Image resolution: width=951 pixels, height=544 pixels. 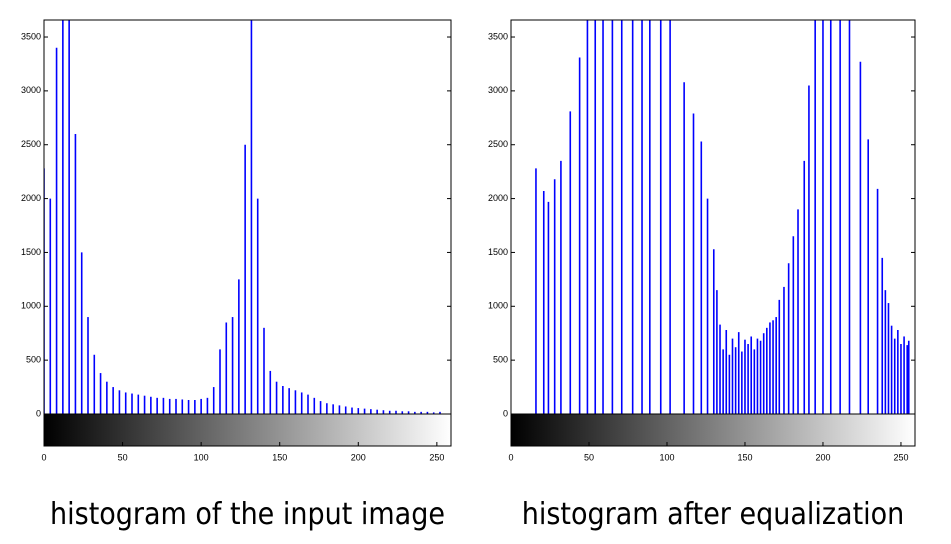 I want to click on caption: histogram after equalization, so click(x=713, y=514).